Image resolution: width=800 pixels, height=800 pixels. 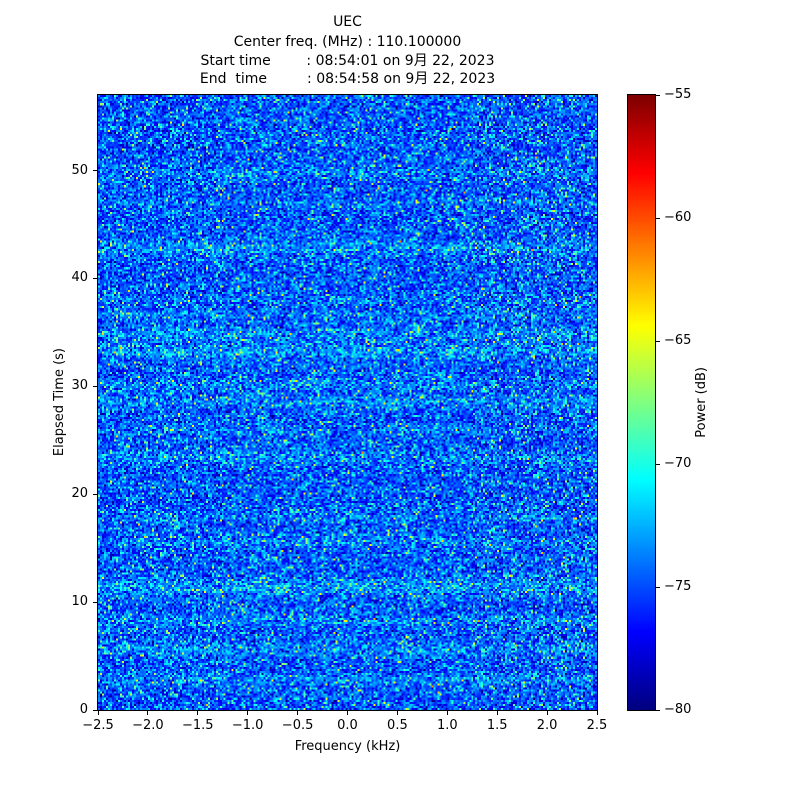 What do you see at coordinates (678, 217) in the screenshot?
I see `colorbar-tick-label: −60` at bounding box center [678, 217].